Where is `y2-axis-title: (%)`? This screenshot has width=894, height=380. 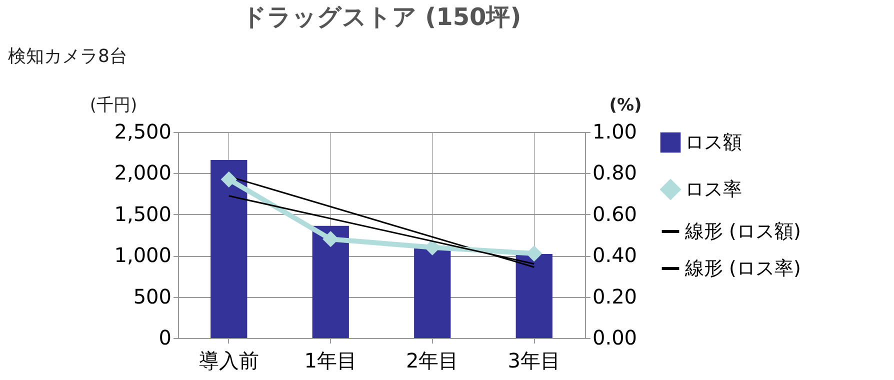 y2-axis-title: (%) is located at coordinates (625, 106).